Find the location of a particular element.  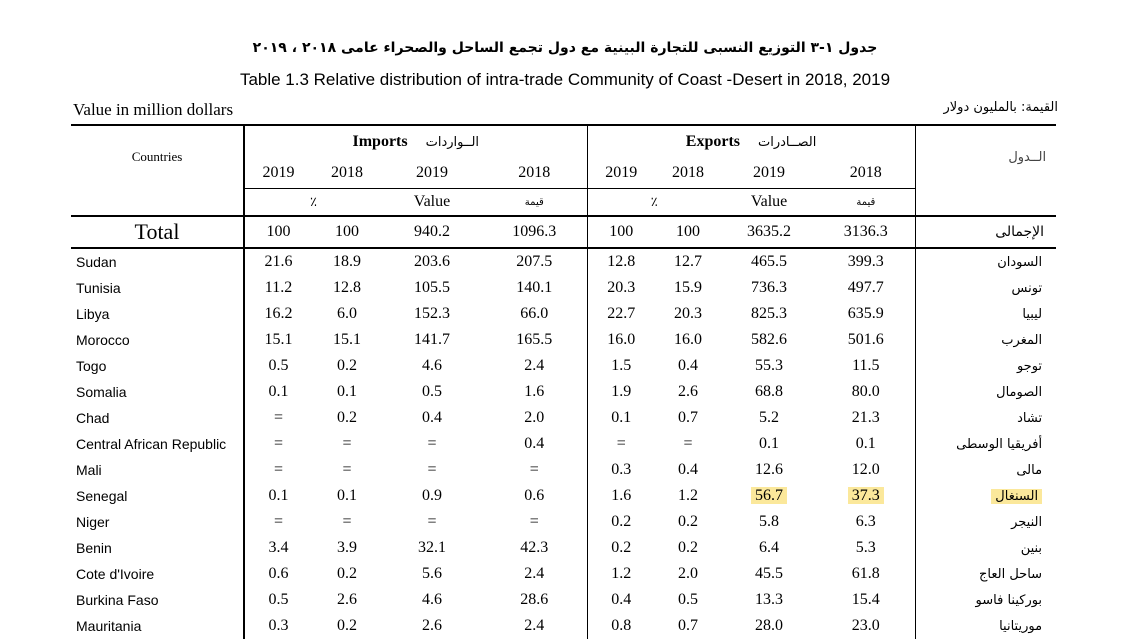

value-cell: 16.0 is located at coordinates (688, 339).